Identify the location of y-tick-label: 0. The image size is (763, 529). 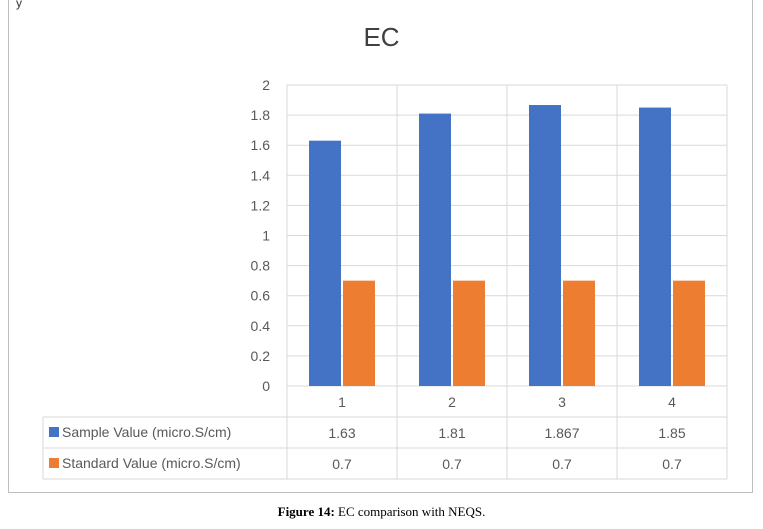
(266, 386).